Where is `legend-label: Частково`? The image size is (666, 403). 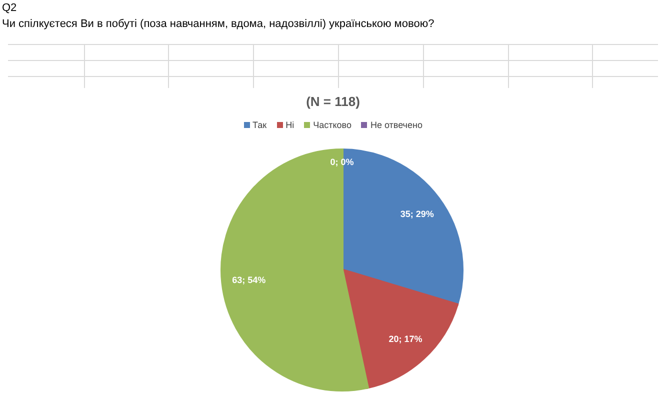
legend-label: Частково is located at coordinates (332, 125).